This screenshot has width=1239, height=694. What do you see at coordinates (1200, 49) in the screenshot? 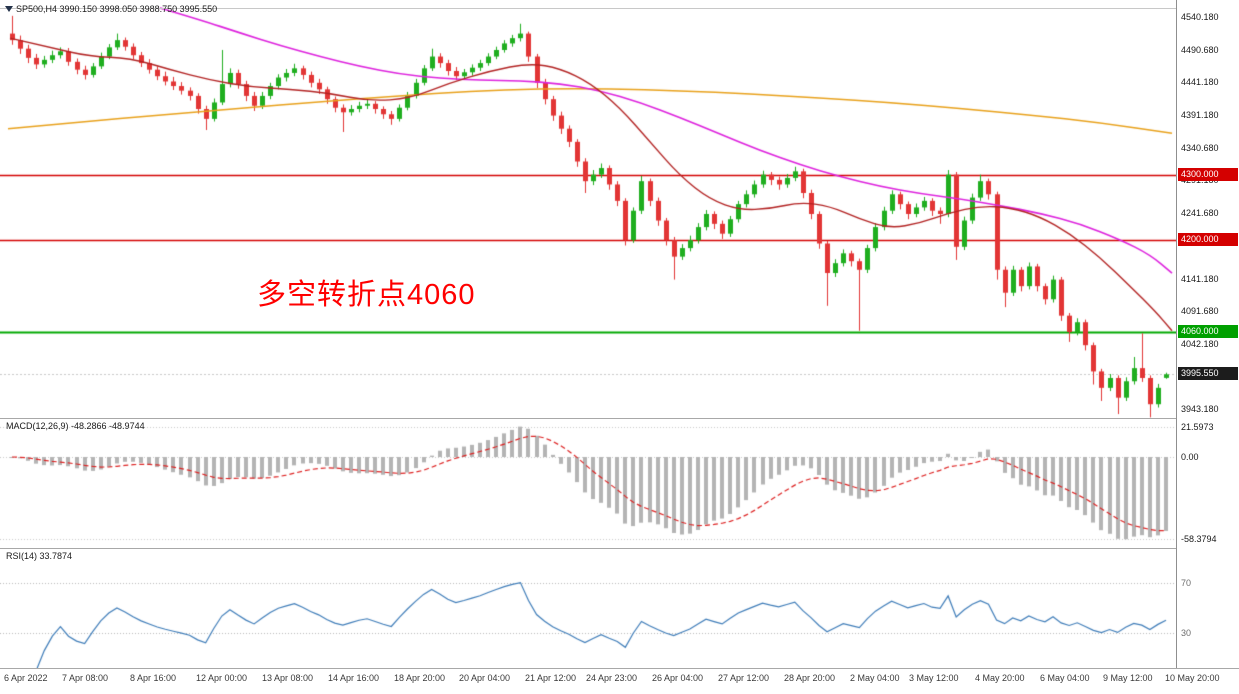
I see `price-tick-label: 4490.680` at bounding box center [1200, 49].